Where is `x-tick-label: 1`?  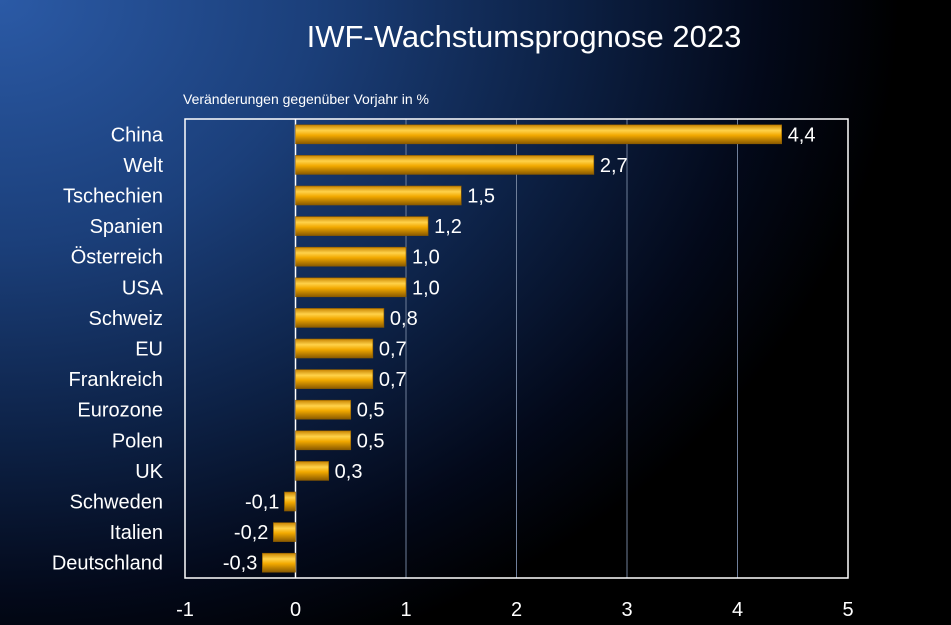
x-tick-label: 1 is located at coordinates (405, 610).